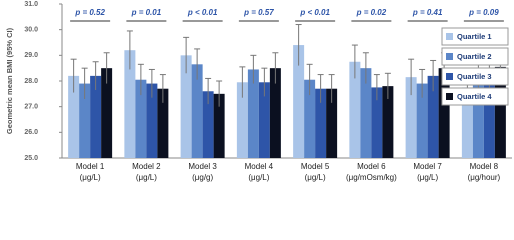 This screenshot has height=240, width=514. Describe the element at coordinates (427, 166) in the screenshot. I see `x-tick-label: Model 7` at that location.